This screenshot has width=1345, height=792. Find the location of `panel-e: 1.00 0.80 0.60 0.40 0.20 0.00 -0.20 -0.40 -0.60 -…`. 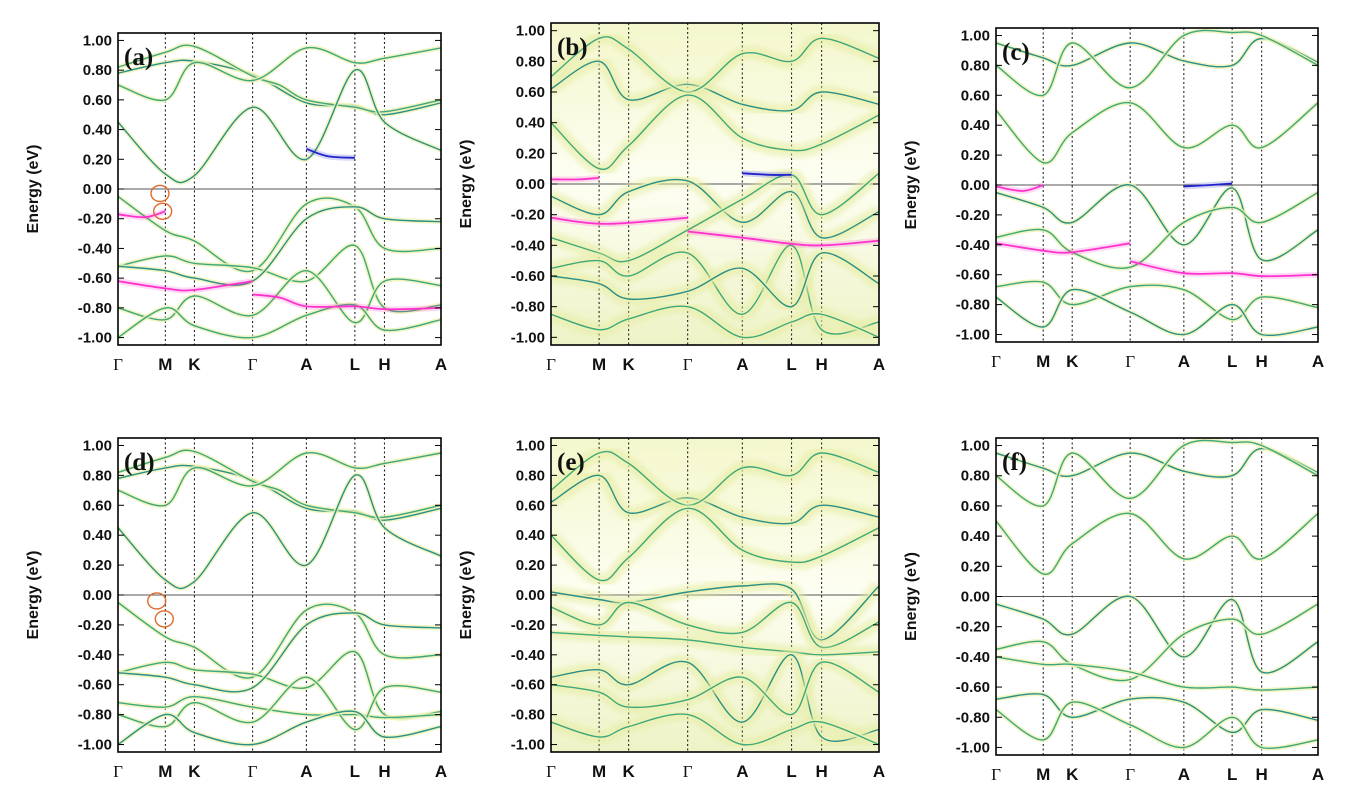

panel-e: 1.00 0.80 0.60 0.40 0.20 0.00 -0.20 -0.40 -0.60 -… is located at coordinates (671, 609).